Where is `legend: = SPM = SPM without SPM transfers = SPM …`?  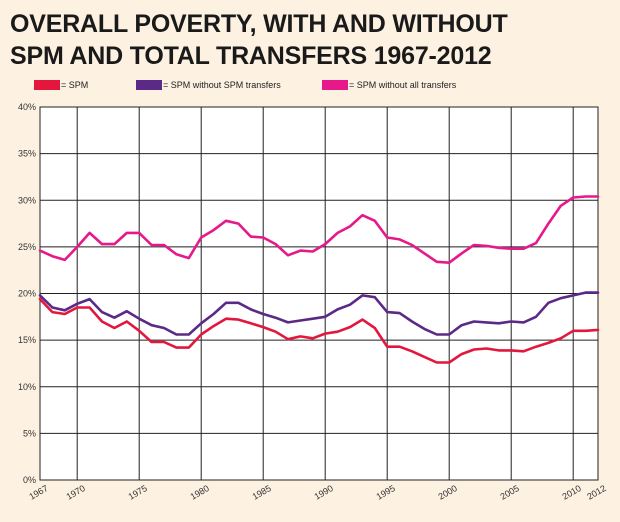 legend: = SPM = SPM without SPM transfers = SPM … is located at coordinates (310, 88).